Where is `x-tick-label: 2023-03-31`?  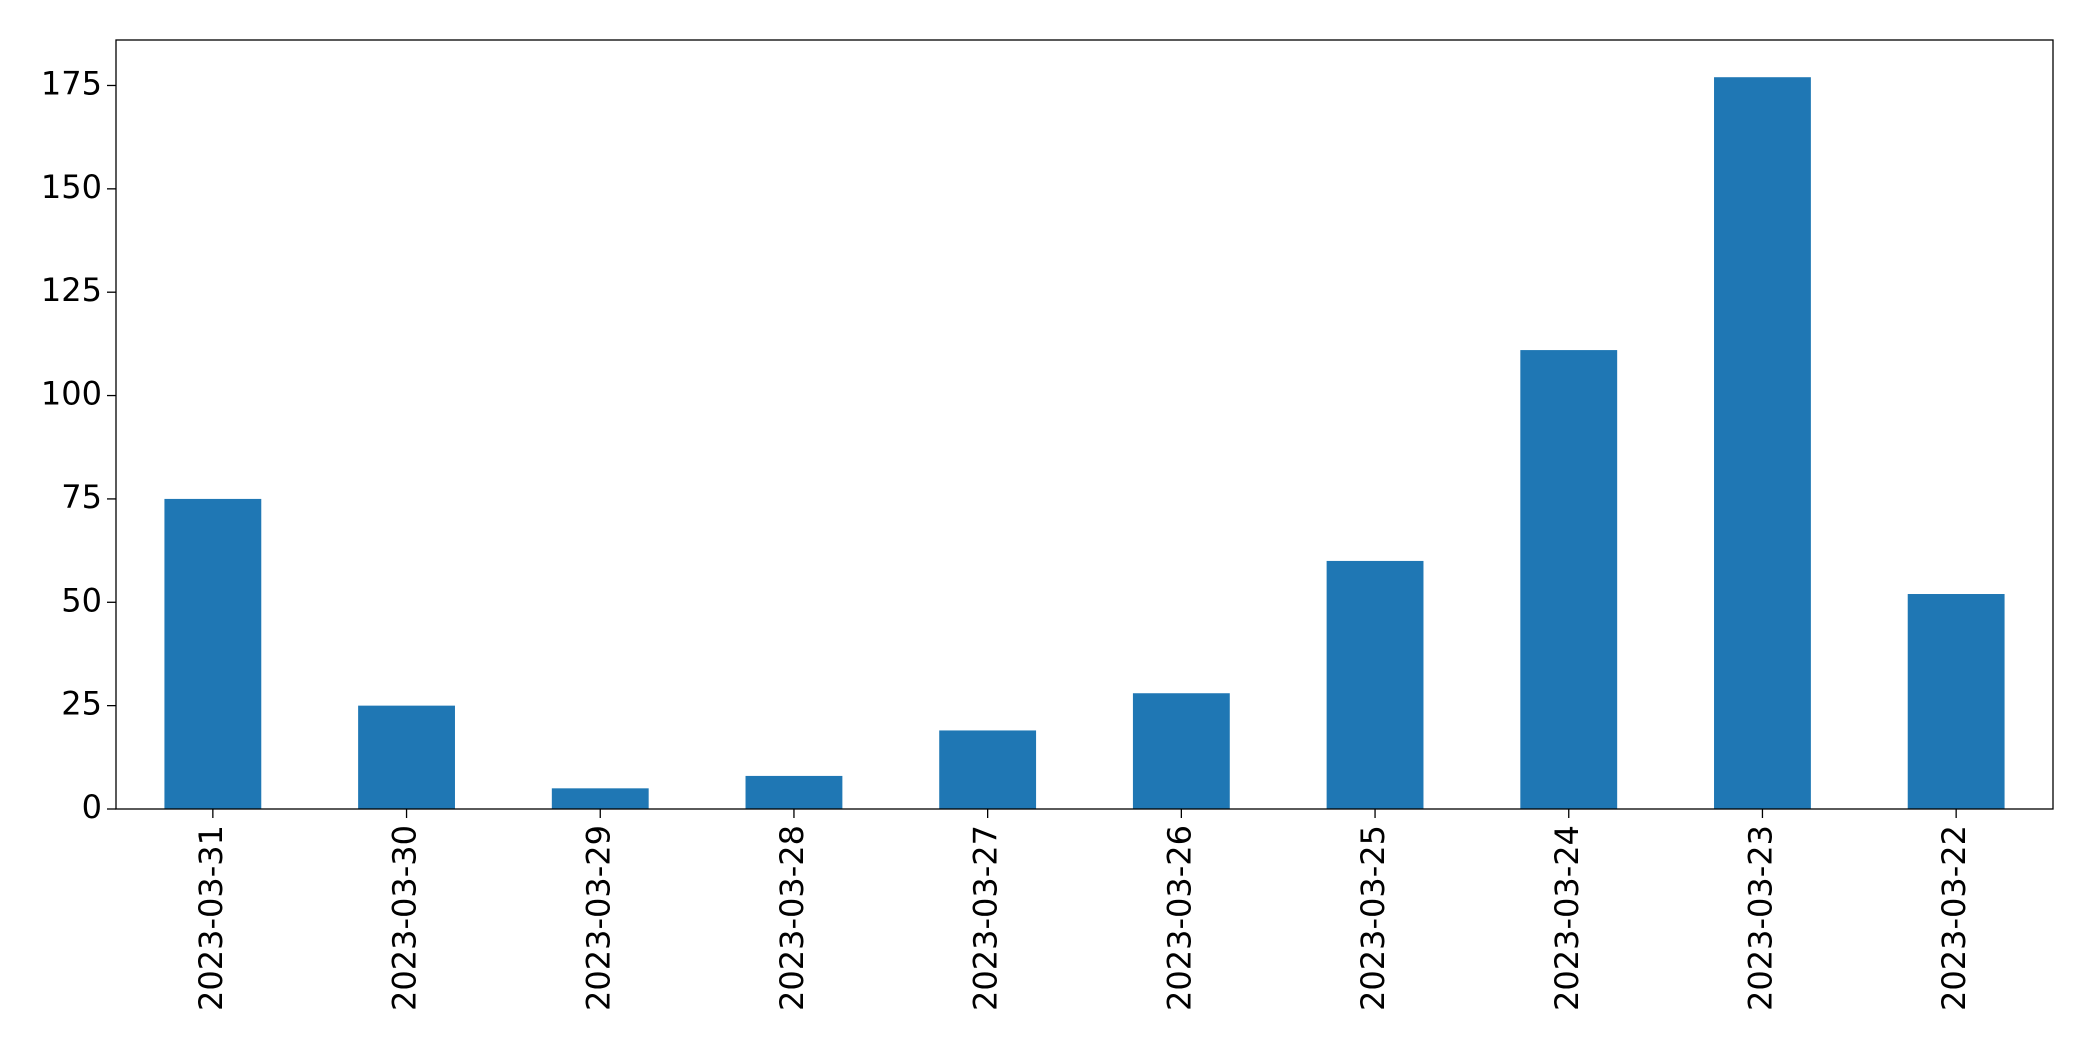
x-tick-label: 2023-03-31 is located at coordinates (211, 918).